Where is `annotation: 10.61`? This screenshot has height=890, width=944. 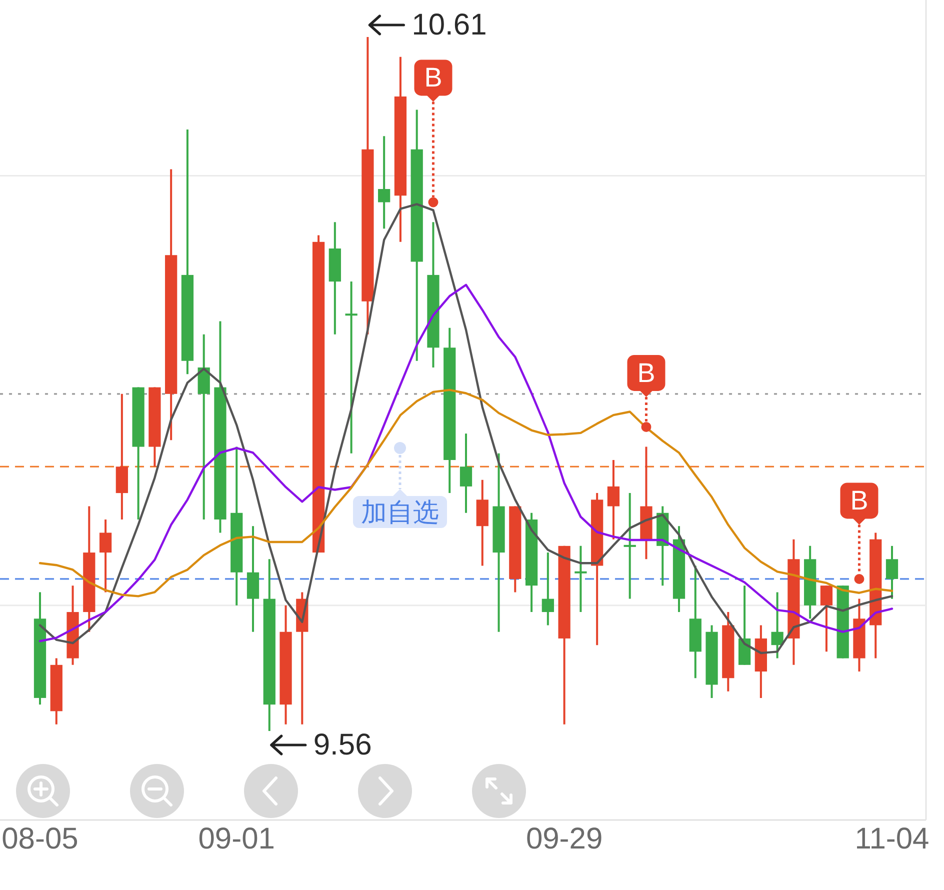
annotation: 10.61 is located at coordinates (449, 25).